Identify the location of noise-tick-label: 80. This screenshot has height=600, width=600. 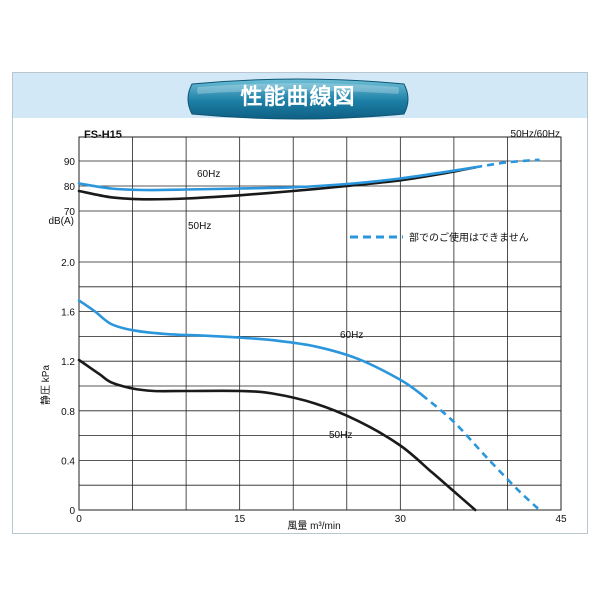
(70, 187).